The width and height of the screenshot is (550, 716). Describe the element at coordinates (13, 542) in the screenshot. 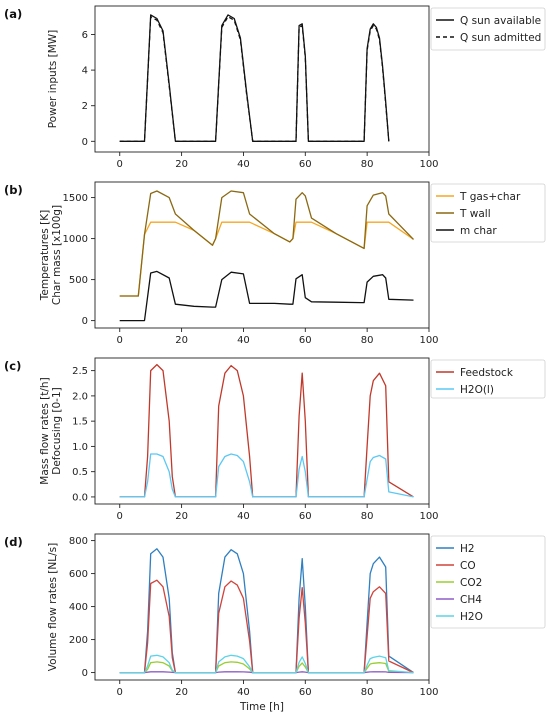

I see `panel-letter: (d)` at that location.